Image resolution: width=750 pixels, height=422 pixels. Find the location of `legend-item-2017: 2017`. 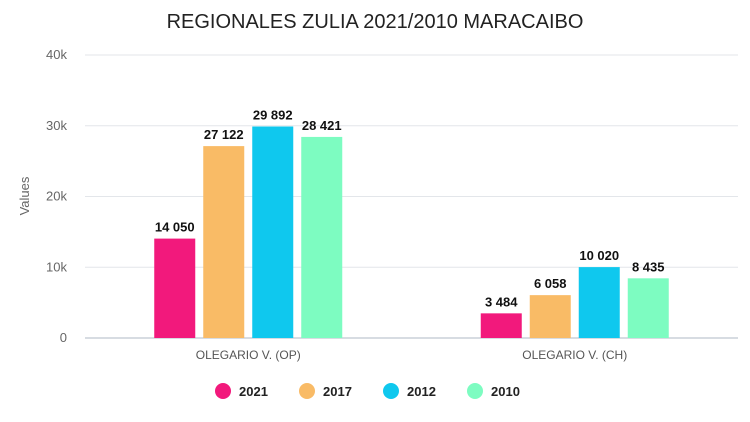

legend-item-2017: 2017 is located at coordinates (325, 391).